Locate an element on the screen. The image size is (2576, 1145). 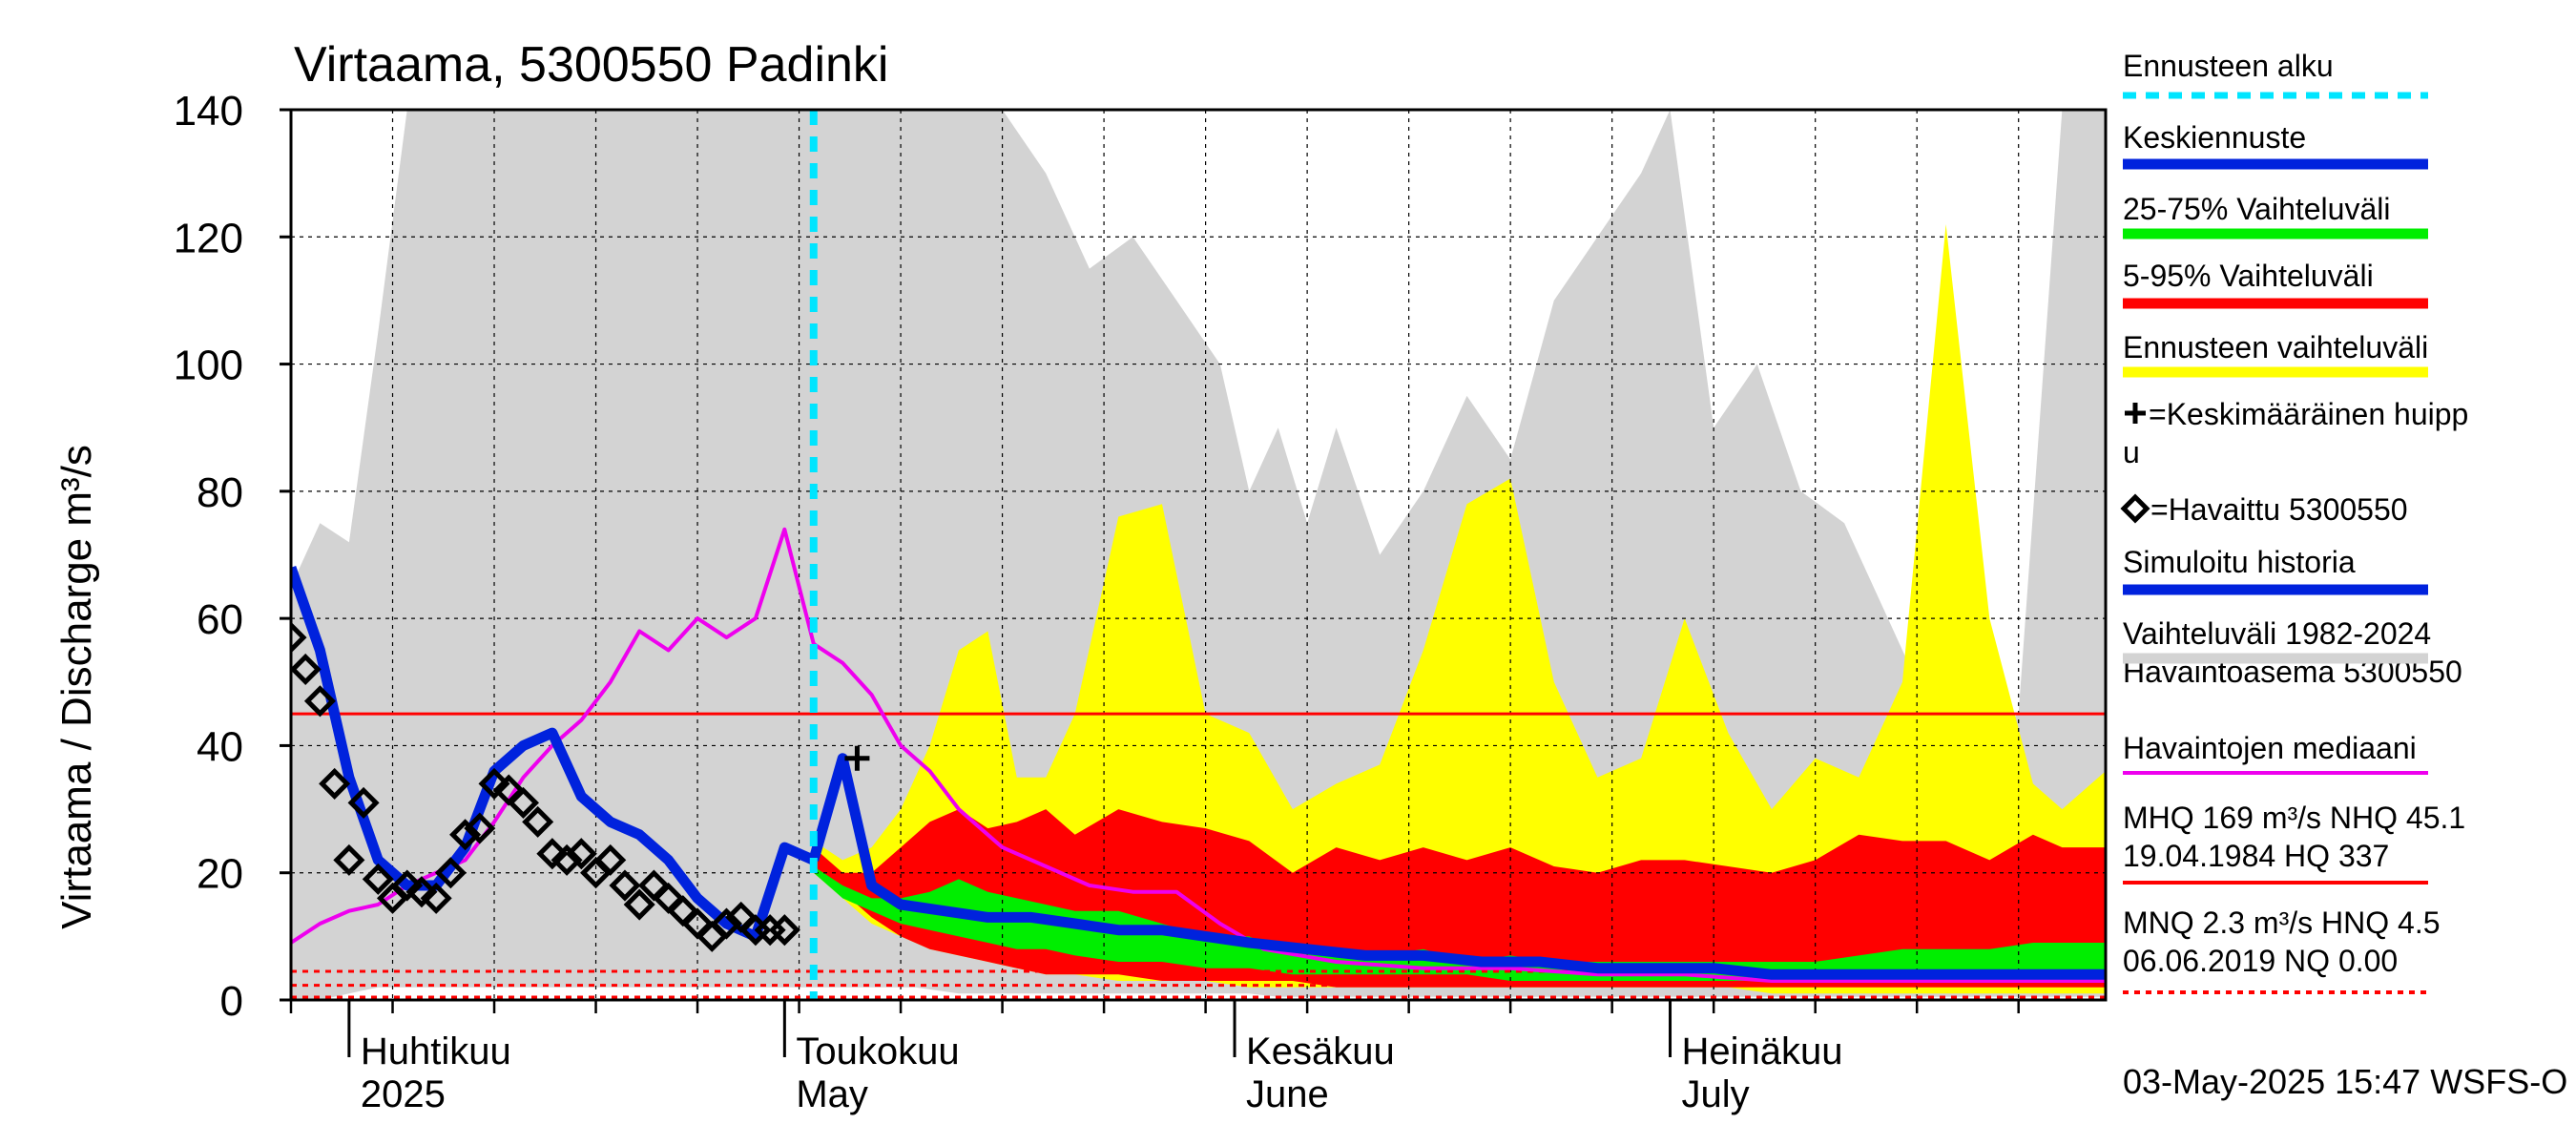
y-tick-label: 0 is located at coordinates (231, 1001).